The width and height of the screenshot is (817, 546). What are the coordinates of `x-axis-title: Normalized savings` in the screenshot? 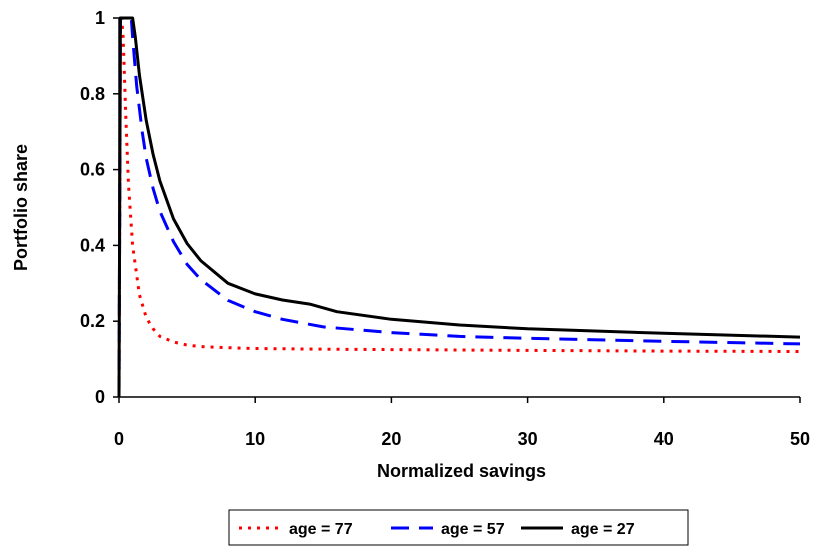 It's located at (461, 471).